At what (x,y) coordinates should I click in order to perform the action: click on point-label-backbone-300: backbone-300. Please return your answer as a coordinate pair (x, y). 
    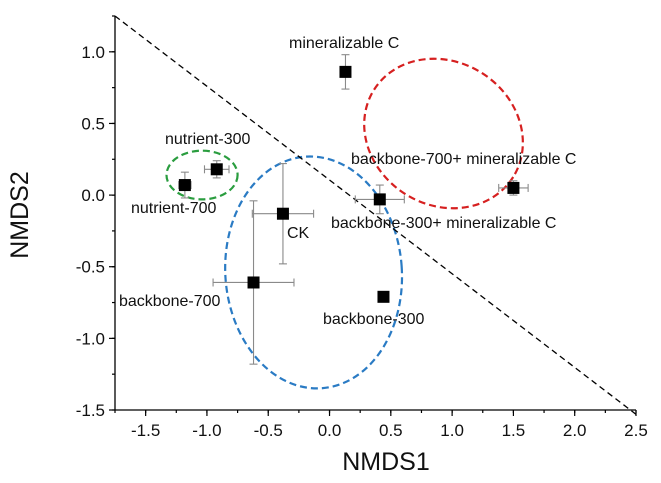
    Looking at the image, I should click on (374, 319).